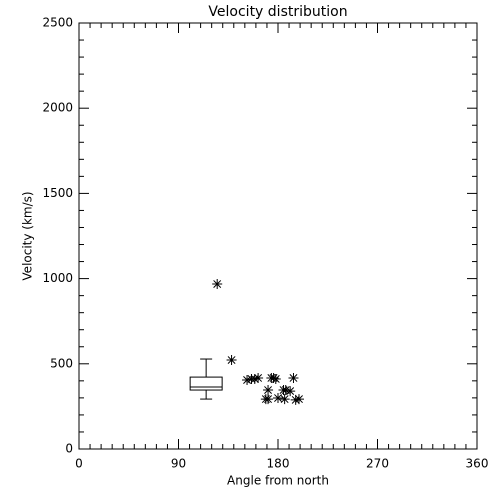  Describe the element at coordinates (69, 449) in the screenshot. I see `y-tick-label: 0` at that location.